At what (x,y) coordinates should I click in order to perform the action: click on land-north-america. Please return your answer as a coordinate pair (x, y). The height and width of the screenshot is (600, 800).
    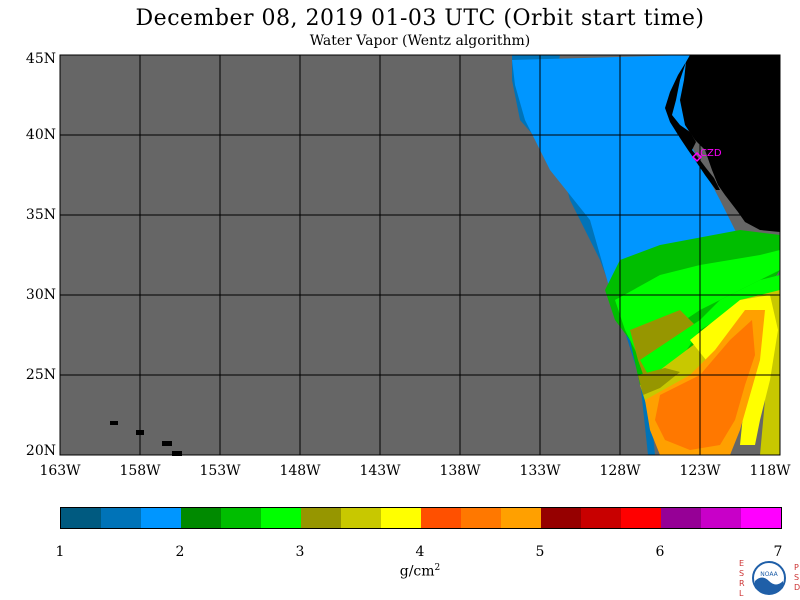
    Looking at the image, I should click on (730, 143).